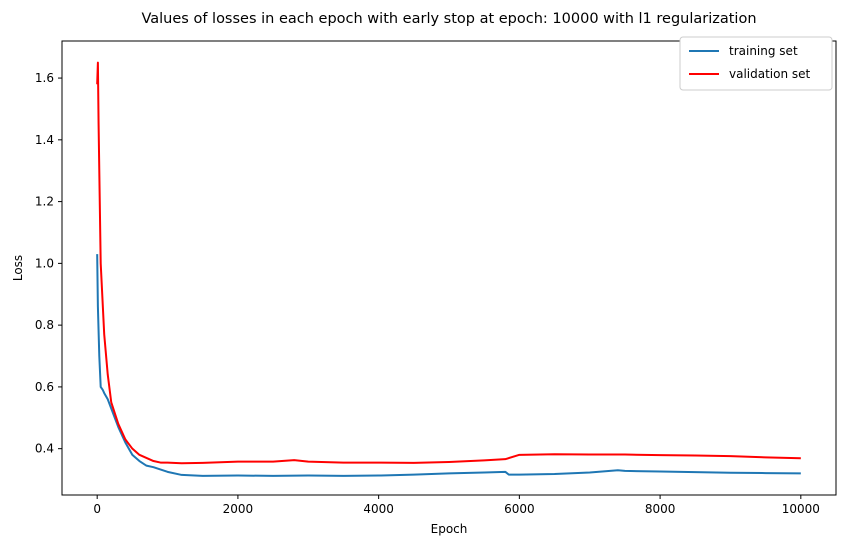 This screenshot has width=846, height=547. Describe the element at coordinates (44, 263) in the screenshot. I see `y-tick-label: 1.0` at that location.